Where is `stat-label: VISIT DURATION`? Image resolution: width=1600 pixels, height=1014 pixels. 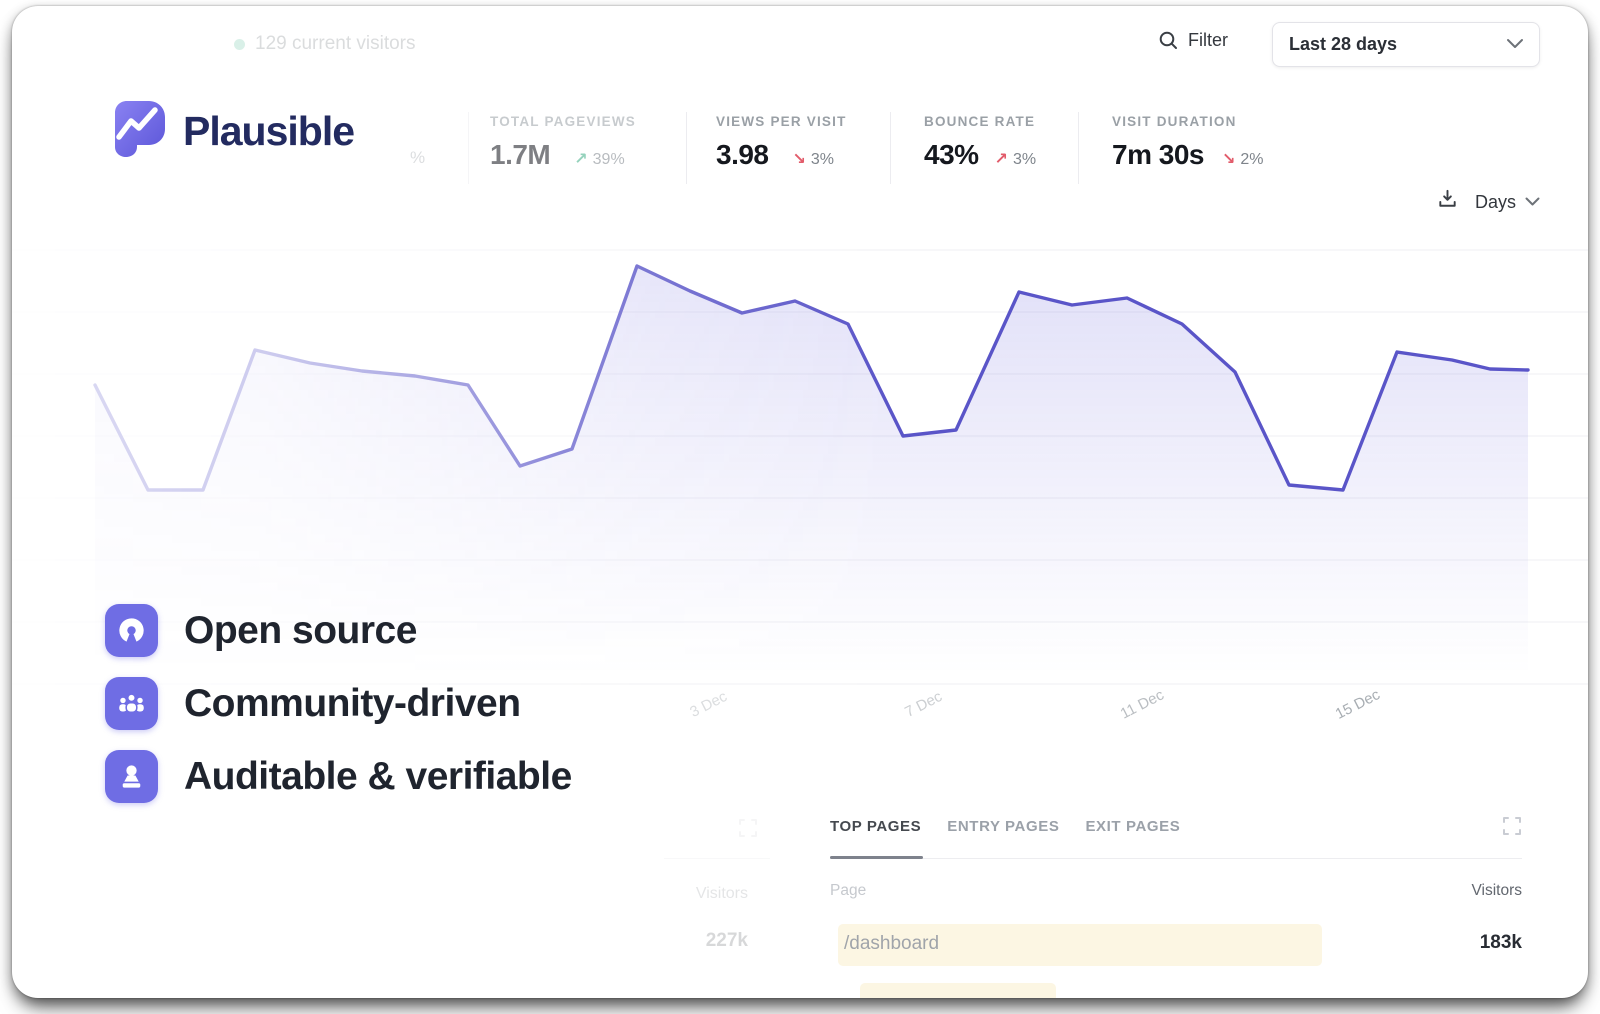 stat-label: VISIT DURATION is located at coordinates (1174, 121).